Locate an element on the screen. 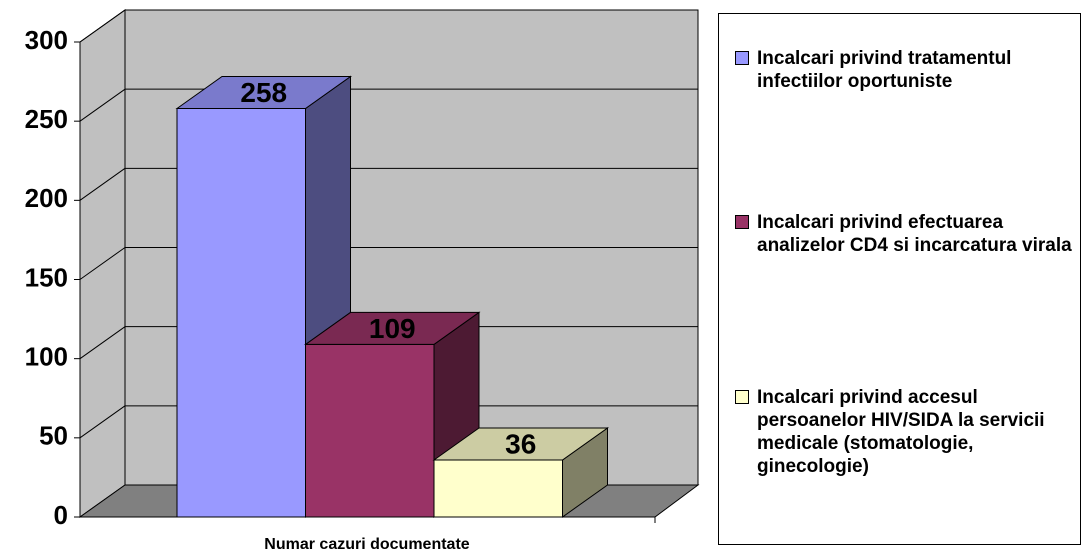 The width and height of the screenshot is (1091, 556). y-tick-label: 0 is located at coordinates (61, 515).